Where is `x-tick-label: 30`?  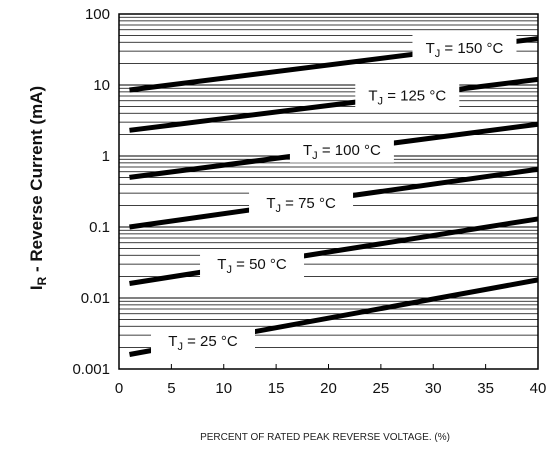
x-tick-label: 30 is located at coordinates (433, 388).